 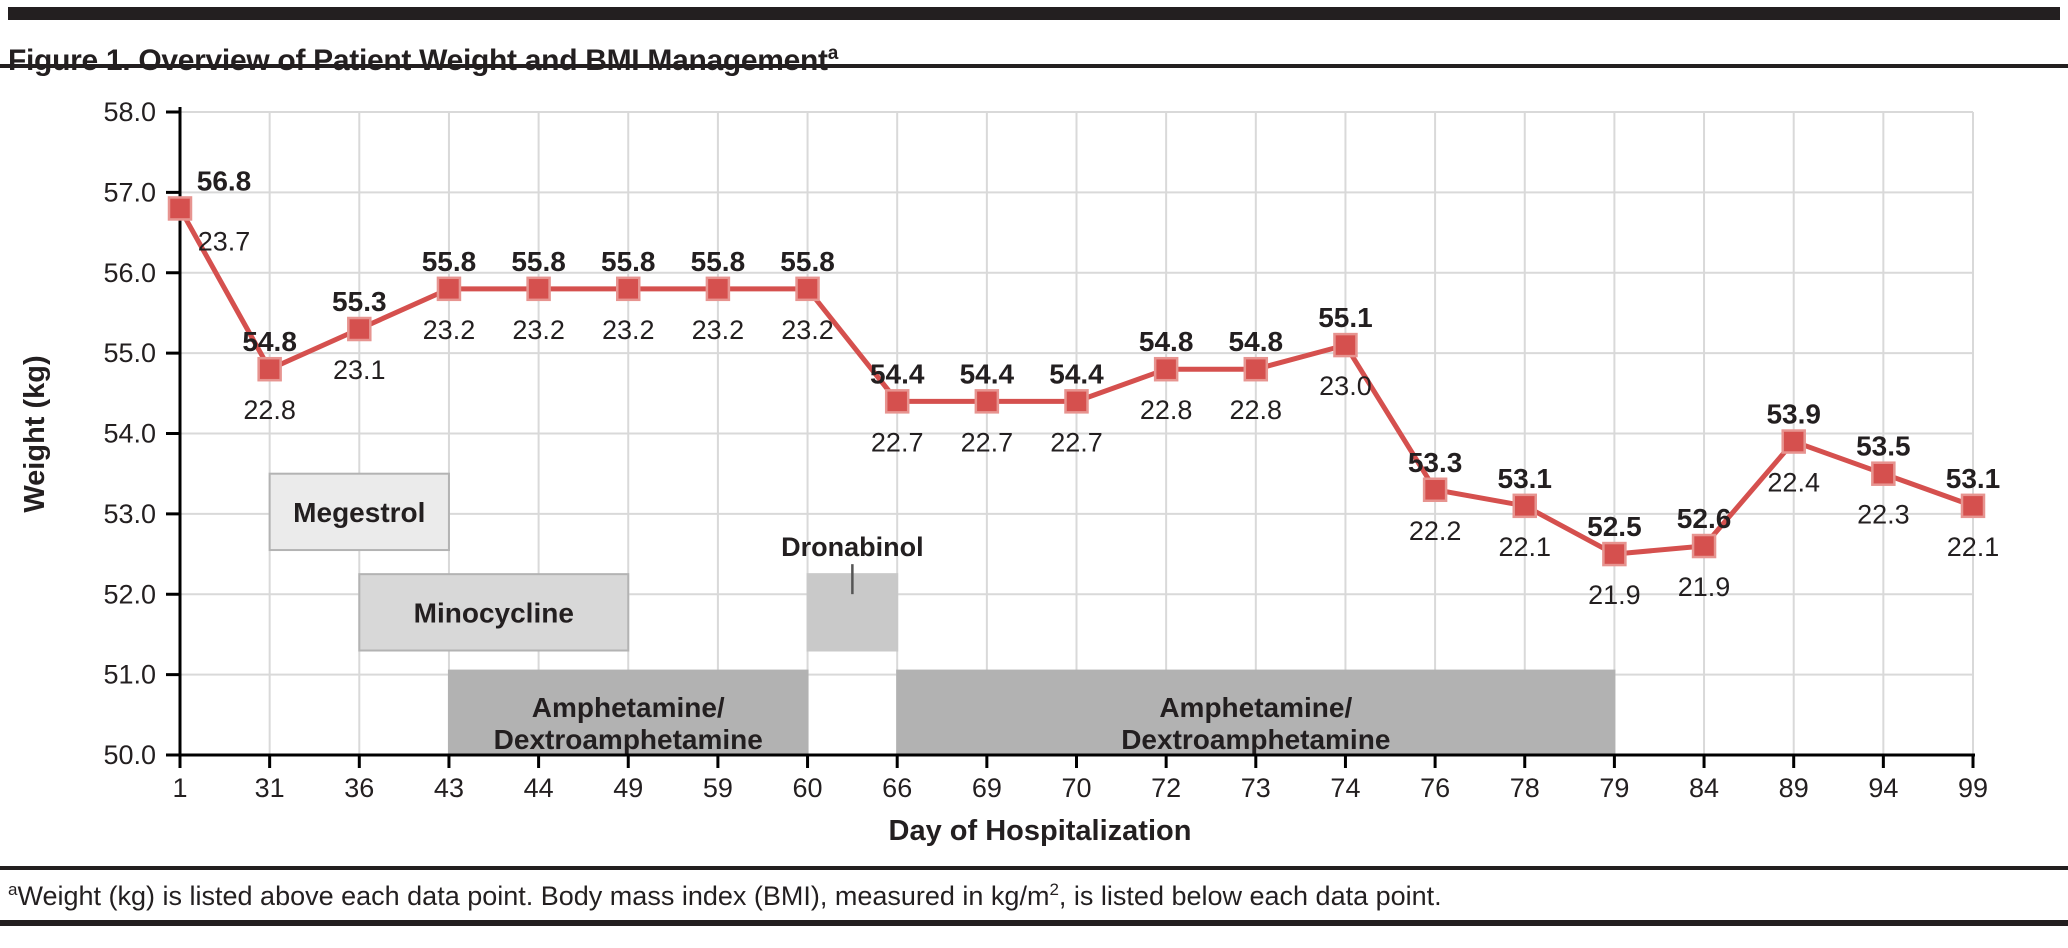 I want to click on y-tick-label: 51.0, so click(x=129, y=675).